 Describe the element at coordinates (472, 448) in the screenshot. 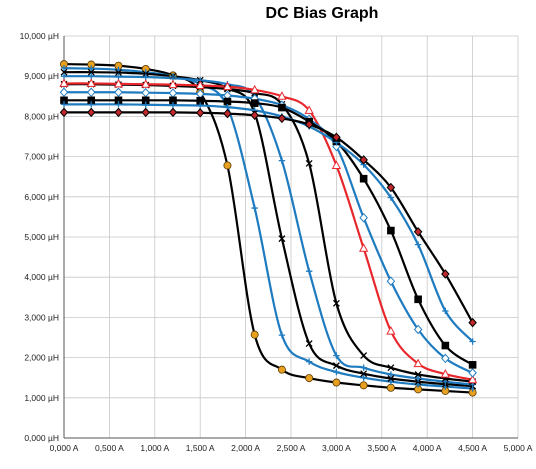

I see `x-tick-label: 4,500 A` at that location.